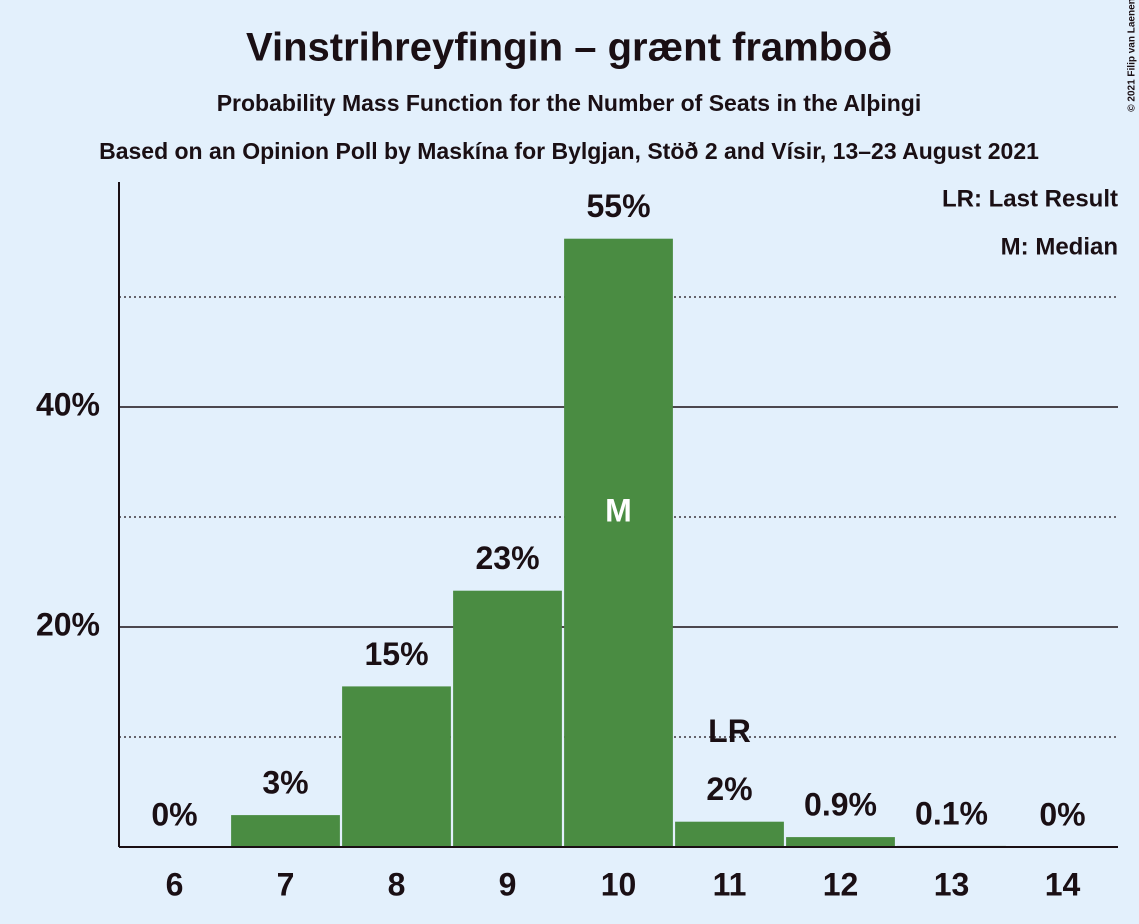  I want to click on legend-entry: M: Median, so click(1059, 246).